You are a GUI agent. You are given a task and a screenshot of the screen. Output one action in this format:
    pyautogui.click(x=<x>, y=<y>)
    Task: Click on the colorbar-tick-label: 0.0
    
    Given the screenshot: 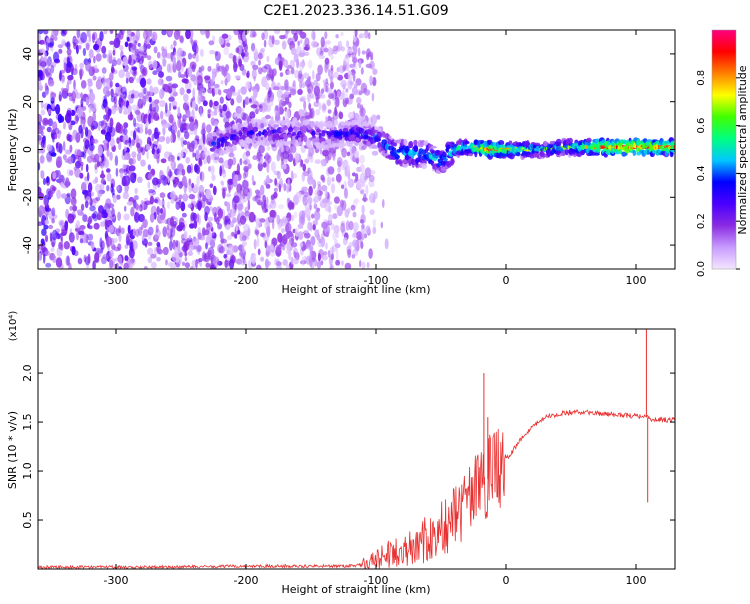 What is the action you would take?
    pyautogui.click(x=701, y=269)
    